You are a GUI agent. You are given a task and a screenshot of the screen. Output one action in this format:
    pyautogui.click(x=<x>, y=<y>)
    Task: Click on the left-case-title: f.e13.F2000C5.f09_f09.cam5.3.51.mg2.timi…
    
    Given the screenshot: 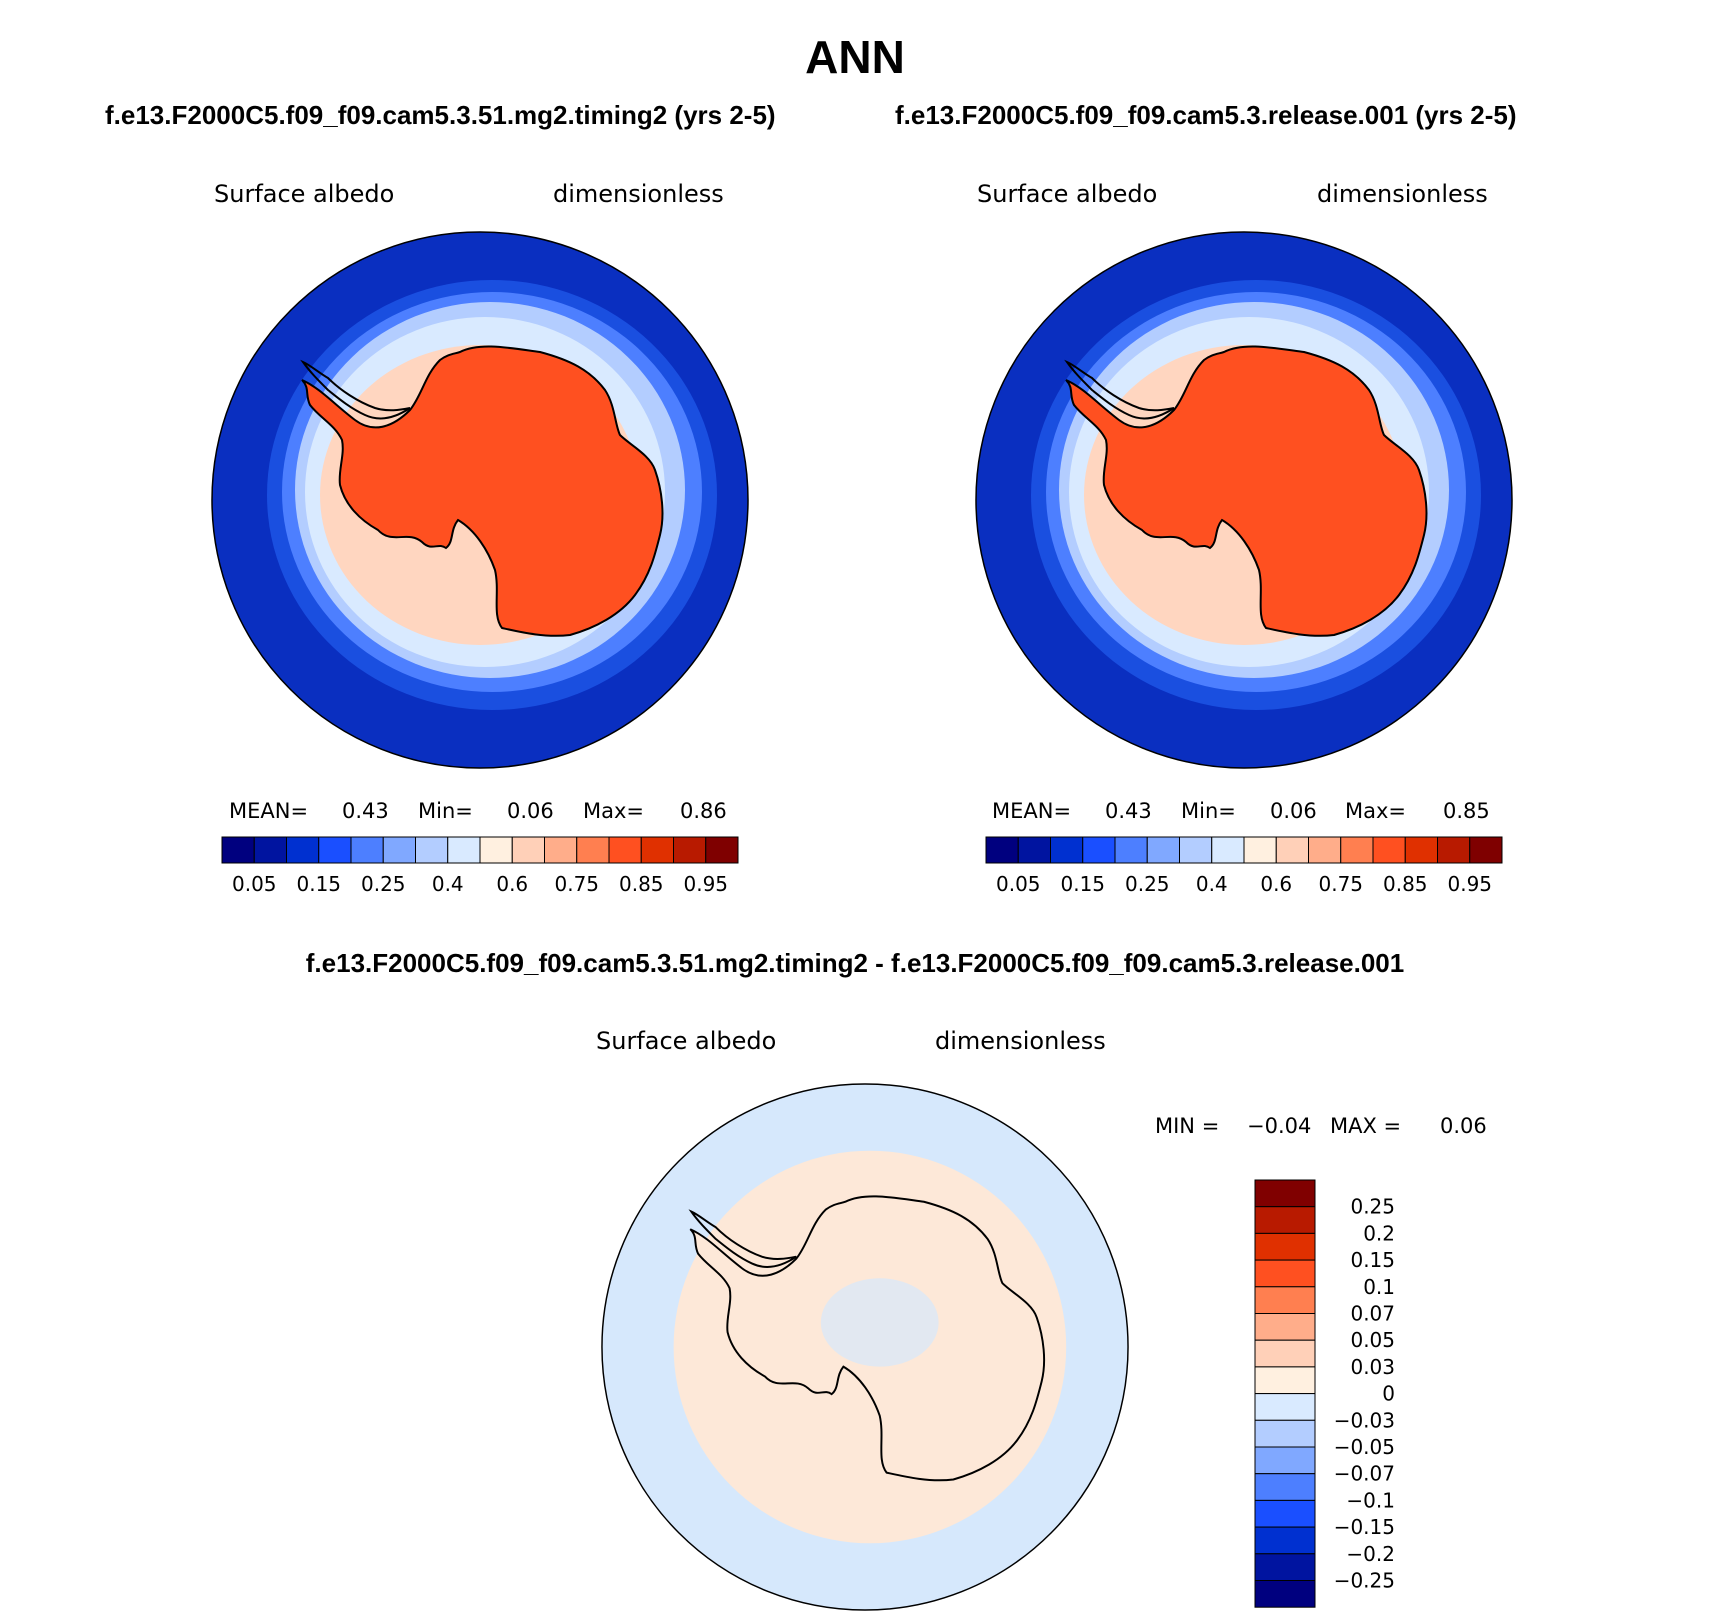 What is the action you would take?
    pyautogui.click(x=440, y=115)
    